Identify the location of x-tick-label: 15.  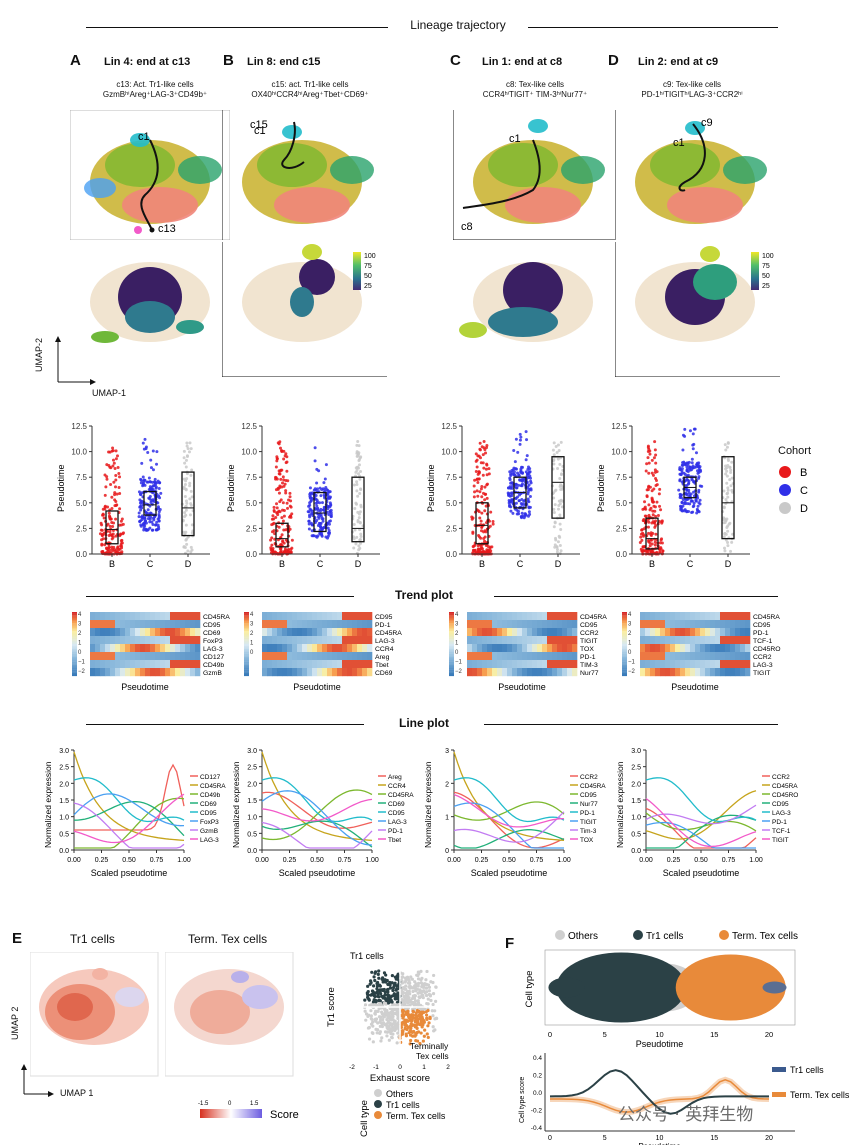
(714, 1034).